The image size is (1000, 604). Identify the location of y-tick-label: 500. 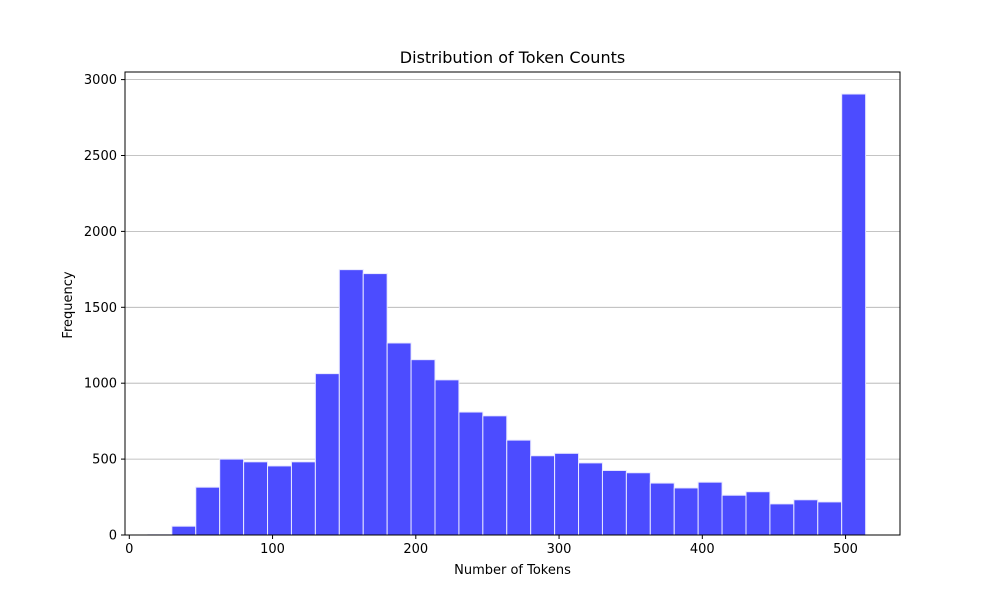
(104, 460).